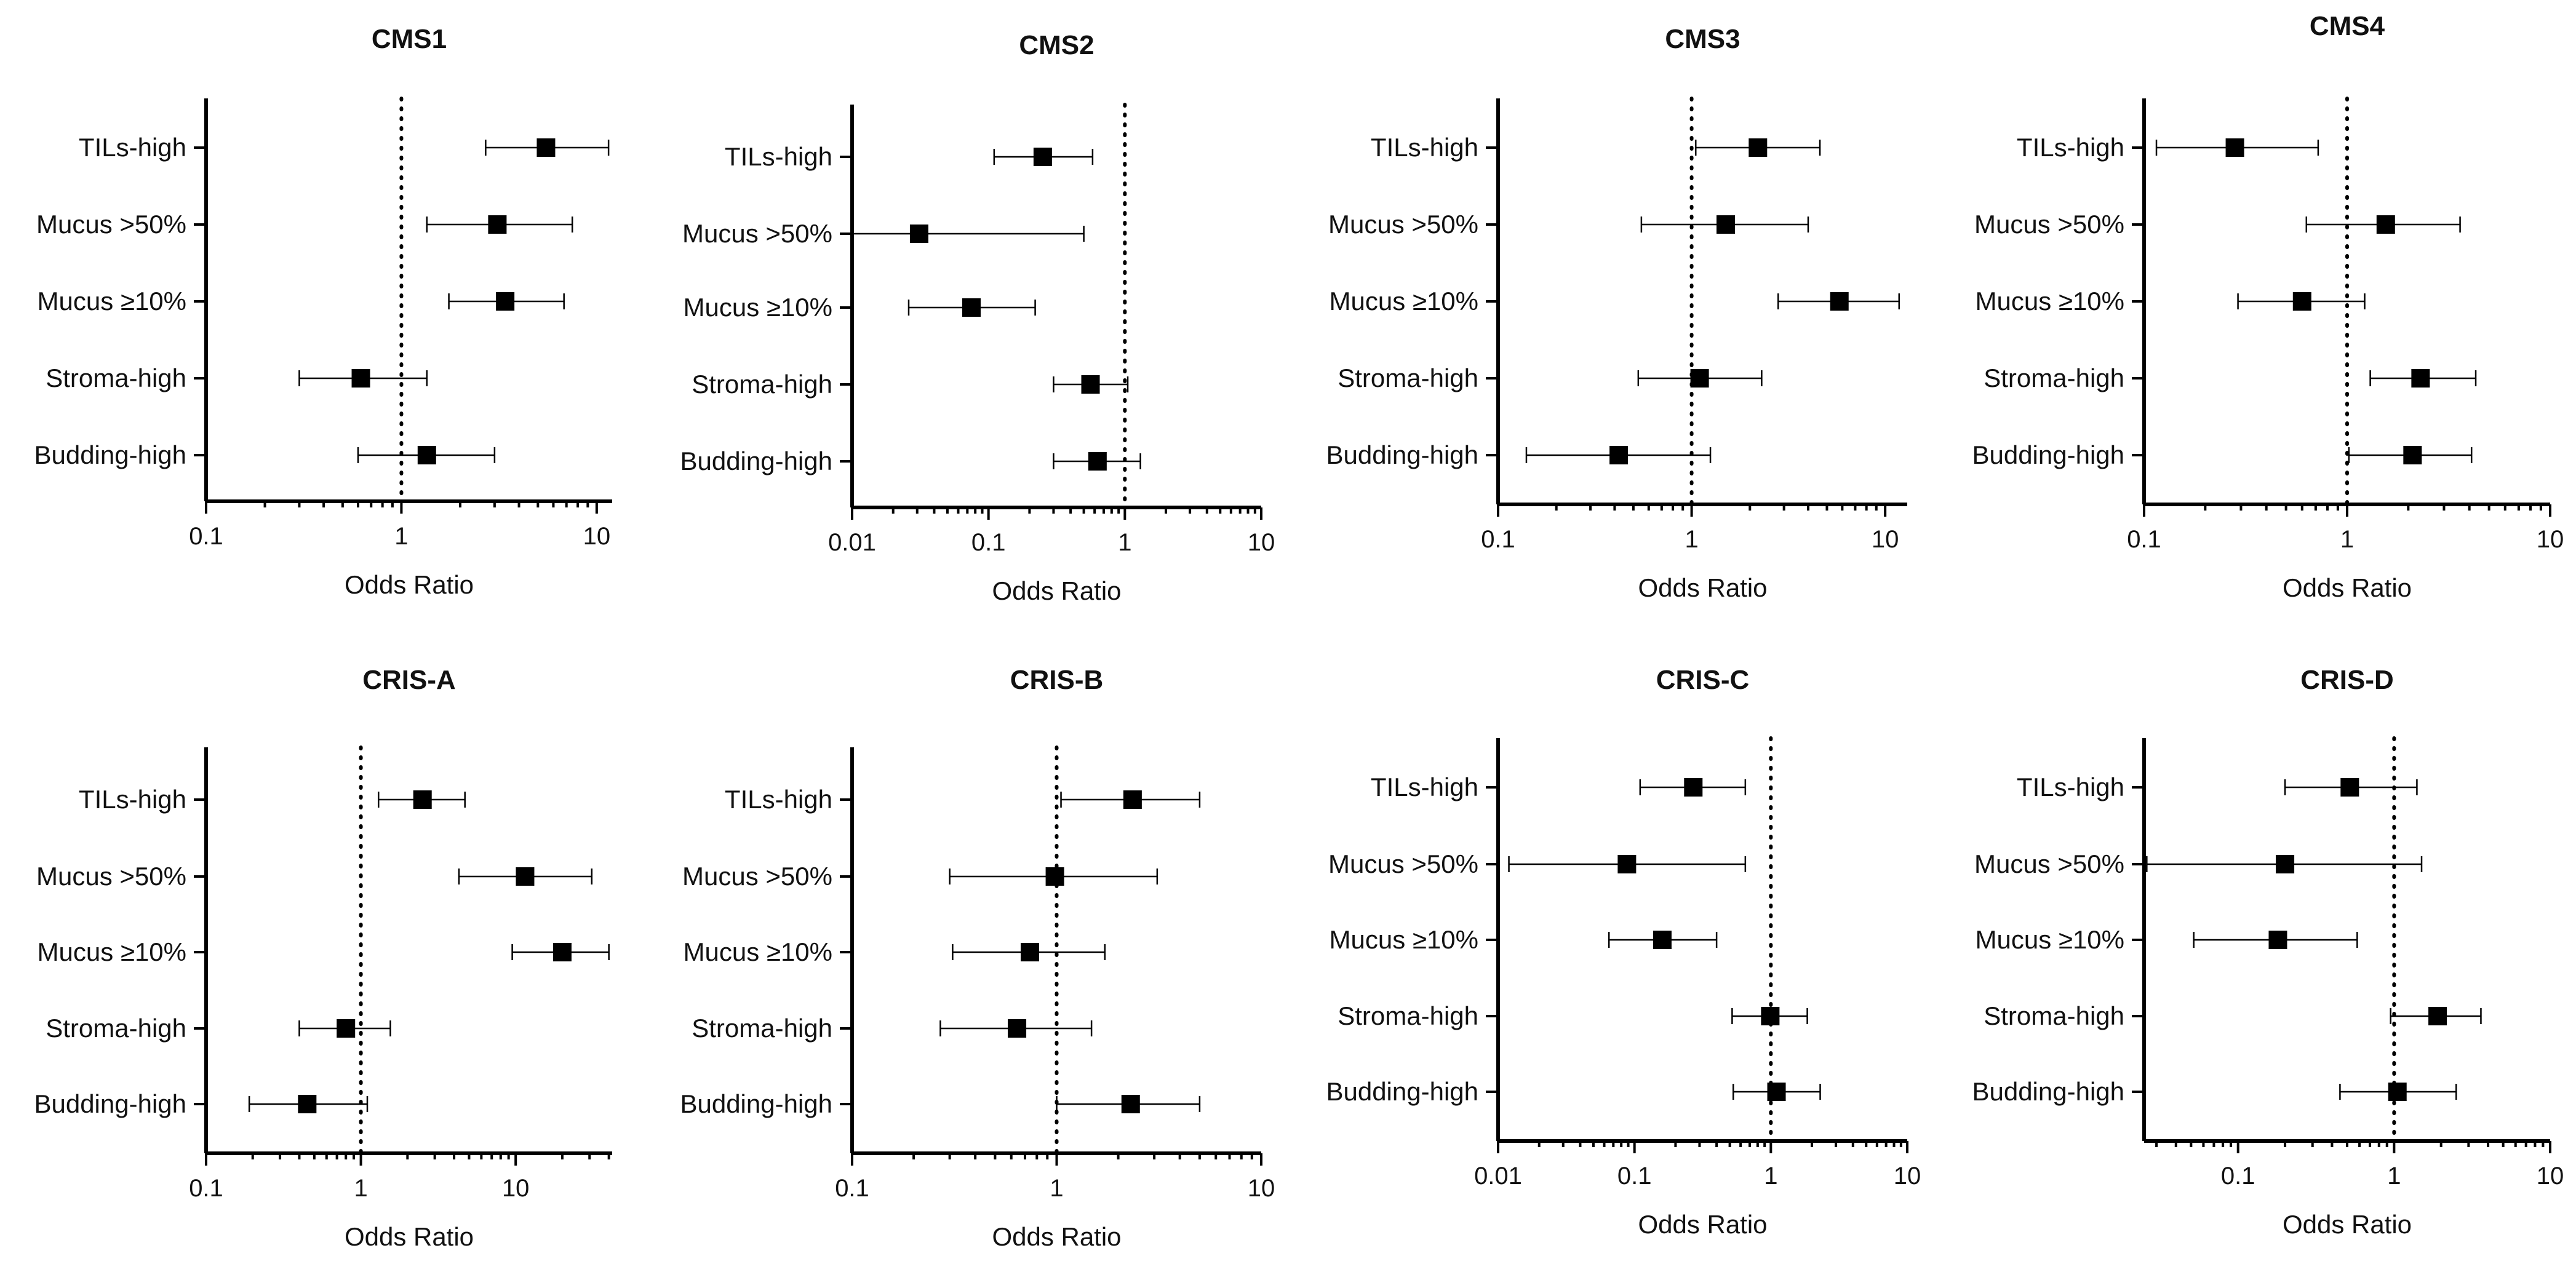 Image resolution: width=2576 pixels, height=1272 pixels. I want to click on panel-title: CRIS-B, so click(1057, 680).